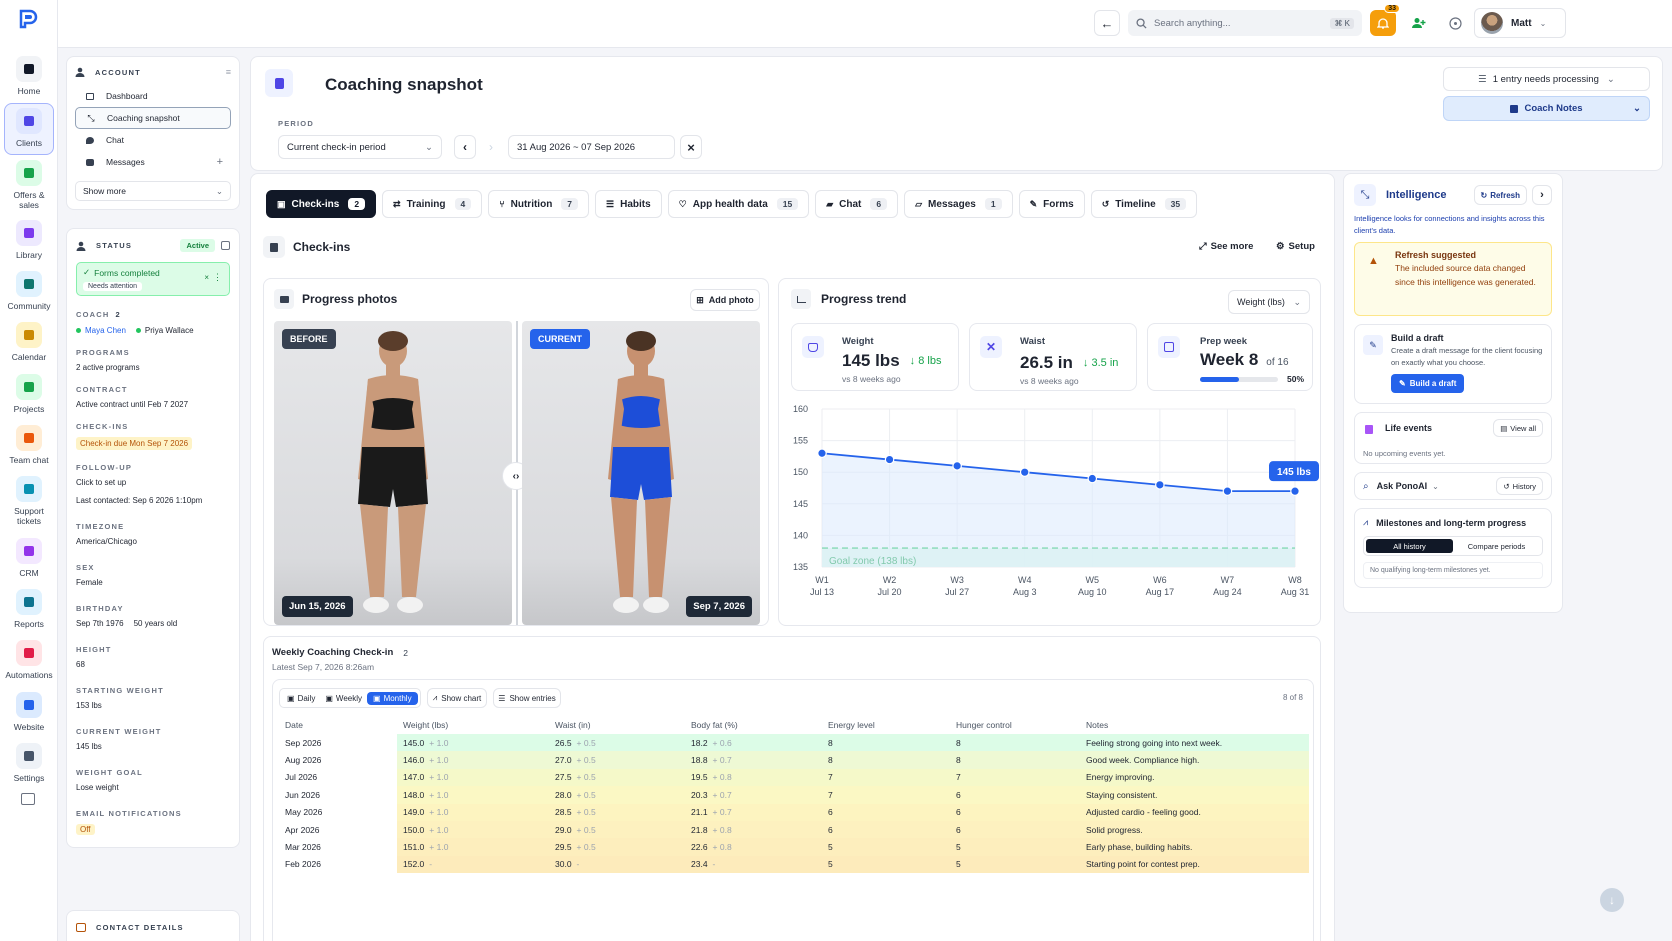  I want to click on tab-habits: ☰ Habits, so click(628, 204).